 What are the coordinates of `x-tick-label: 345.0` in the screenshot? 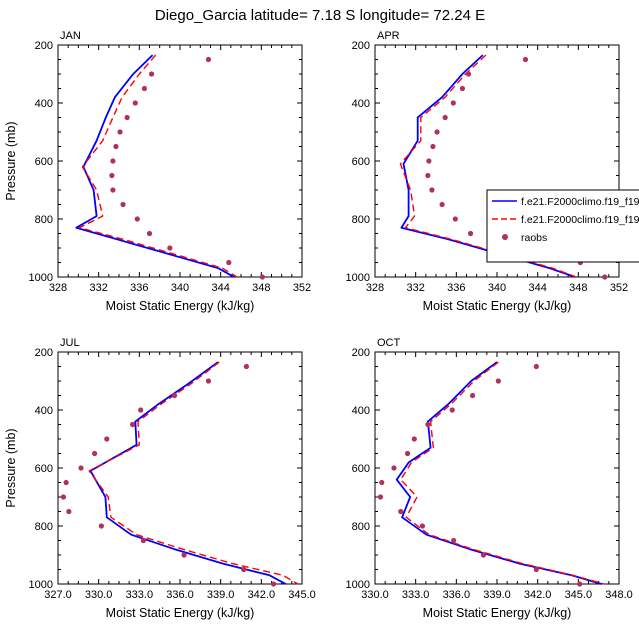 It's located at (302, 595).